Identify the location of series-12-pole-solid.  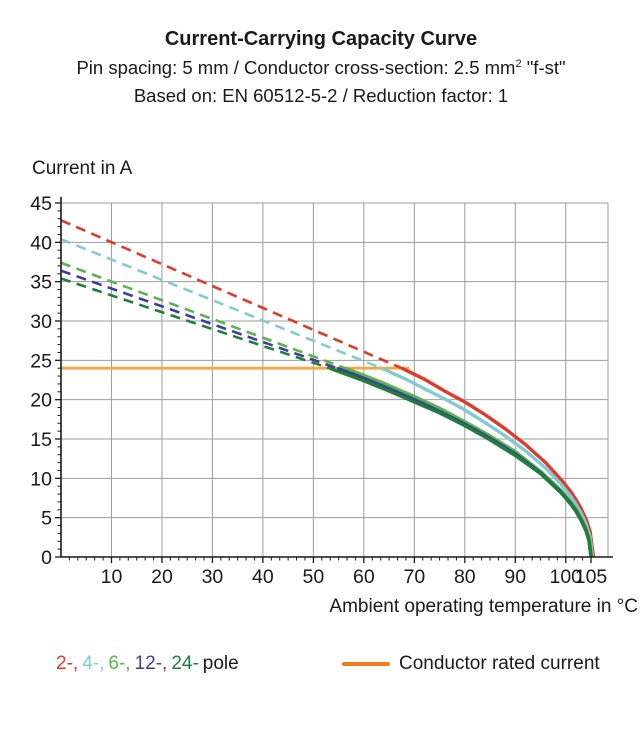
(464, 462).